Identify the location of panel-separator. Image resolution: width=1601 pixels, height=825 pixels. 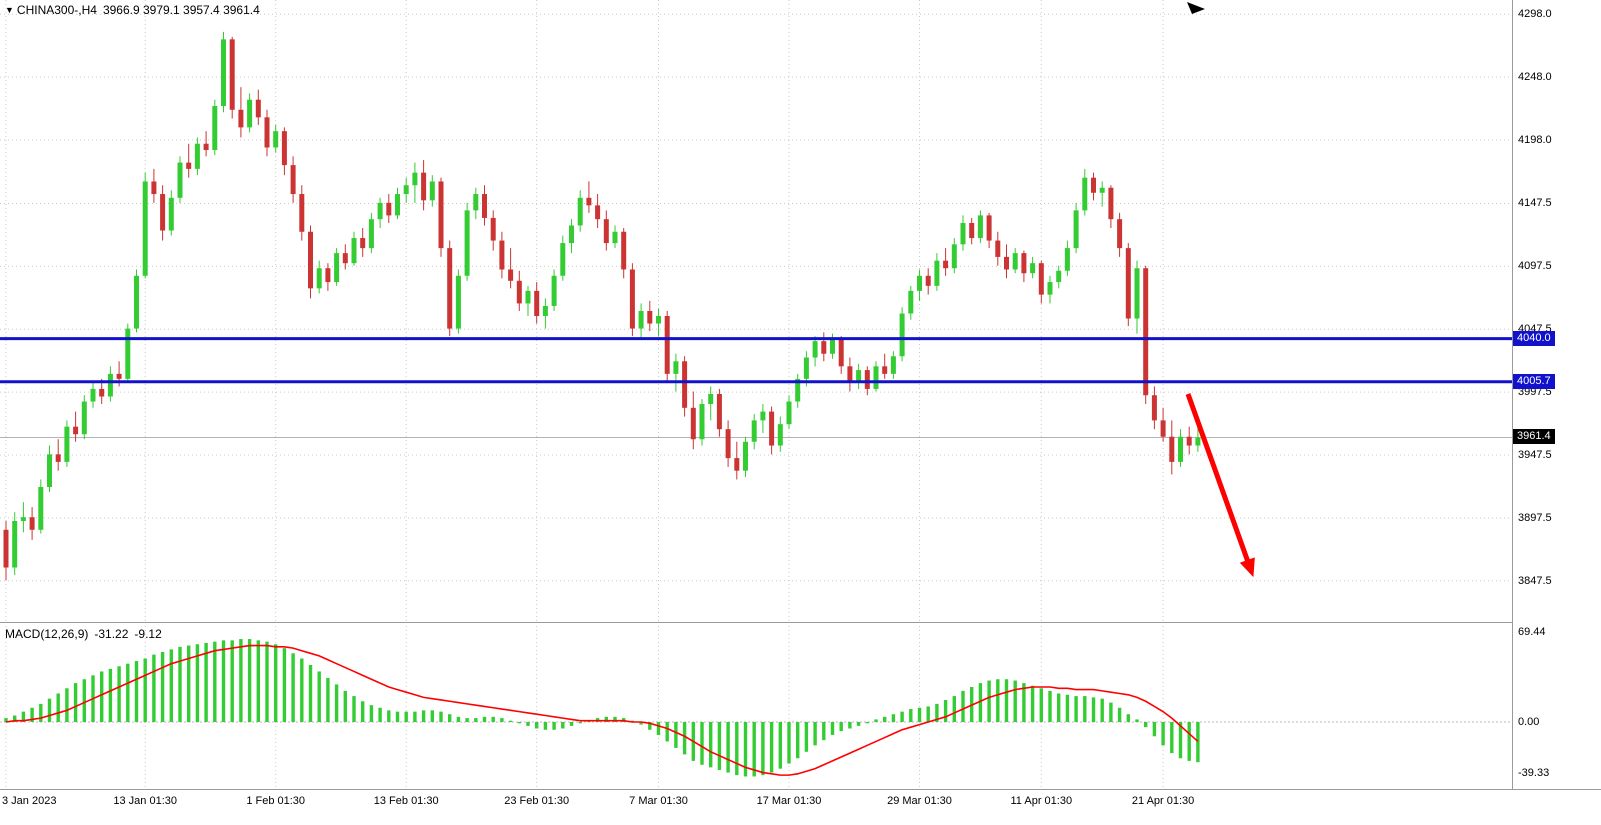
(800, 622).